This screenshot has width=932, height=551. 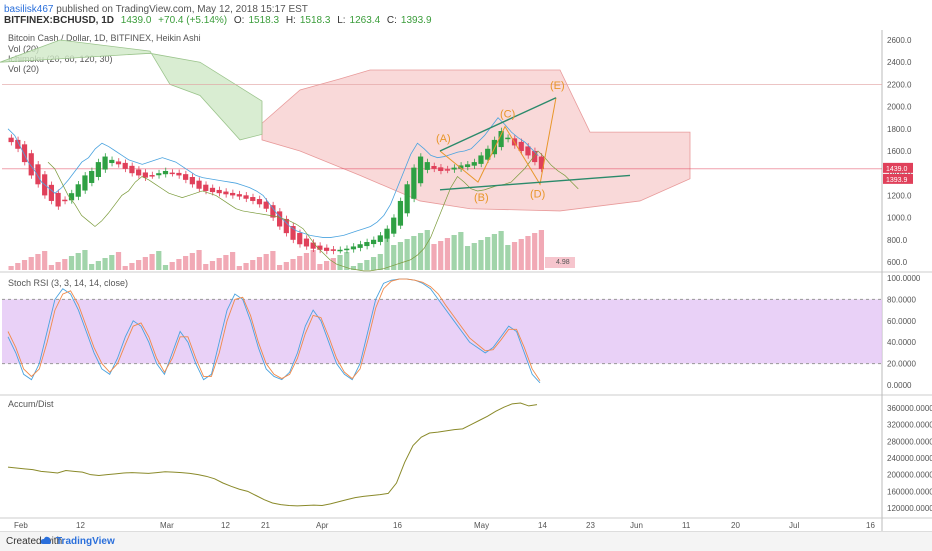 What do you see at coordinates (416, 20) in the screenshot?
I see `close-value: 1393.9` at bounding box center [416, 20].